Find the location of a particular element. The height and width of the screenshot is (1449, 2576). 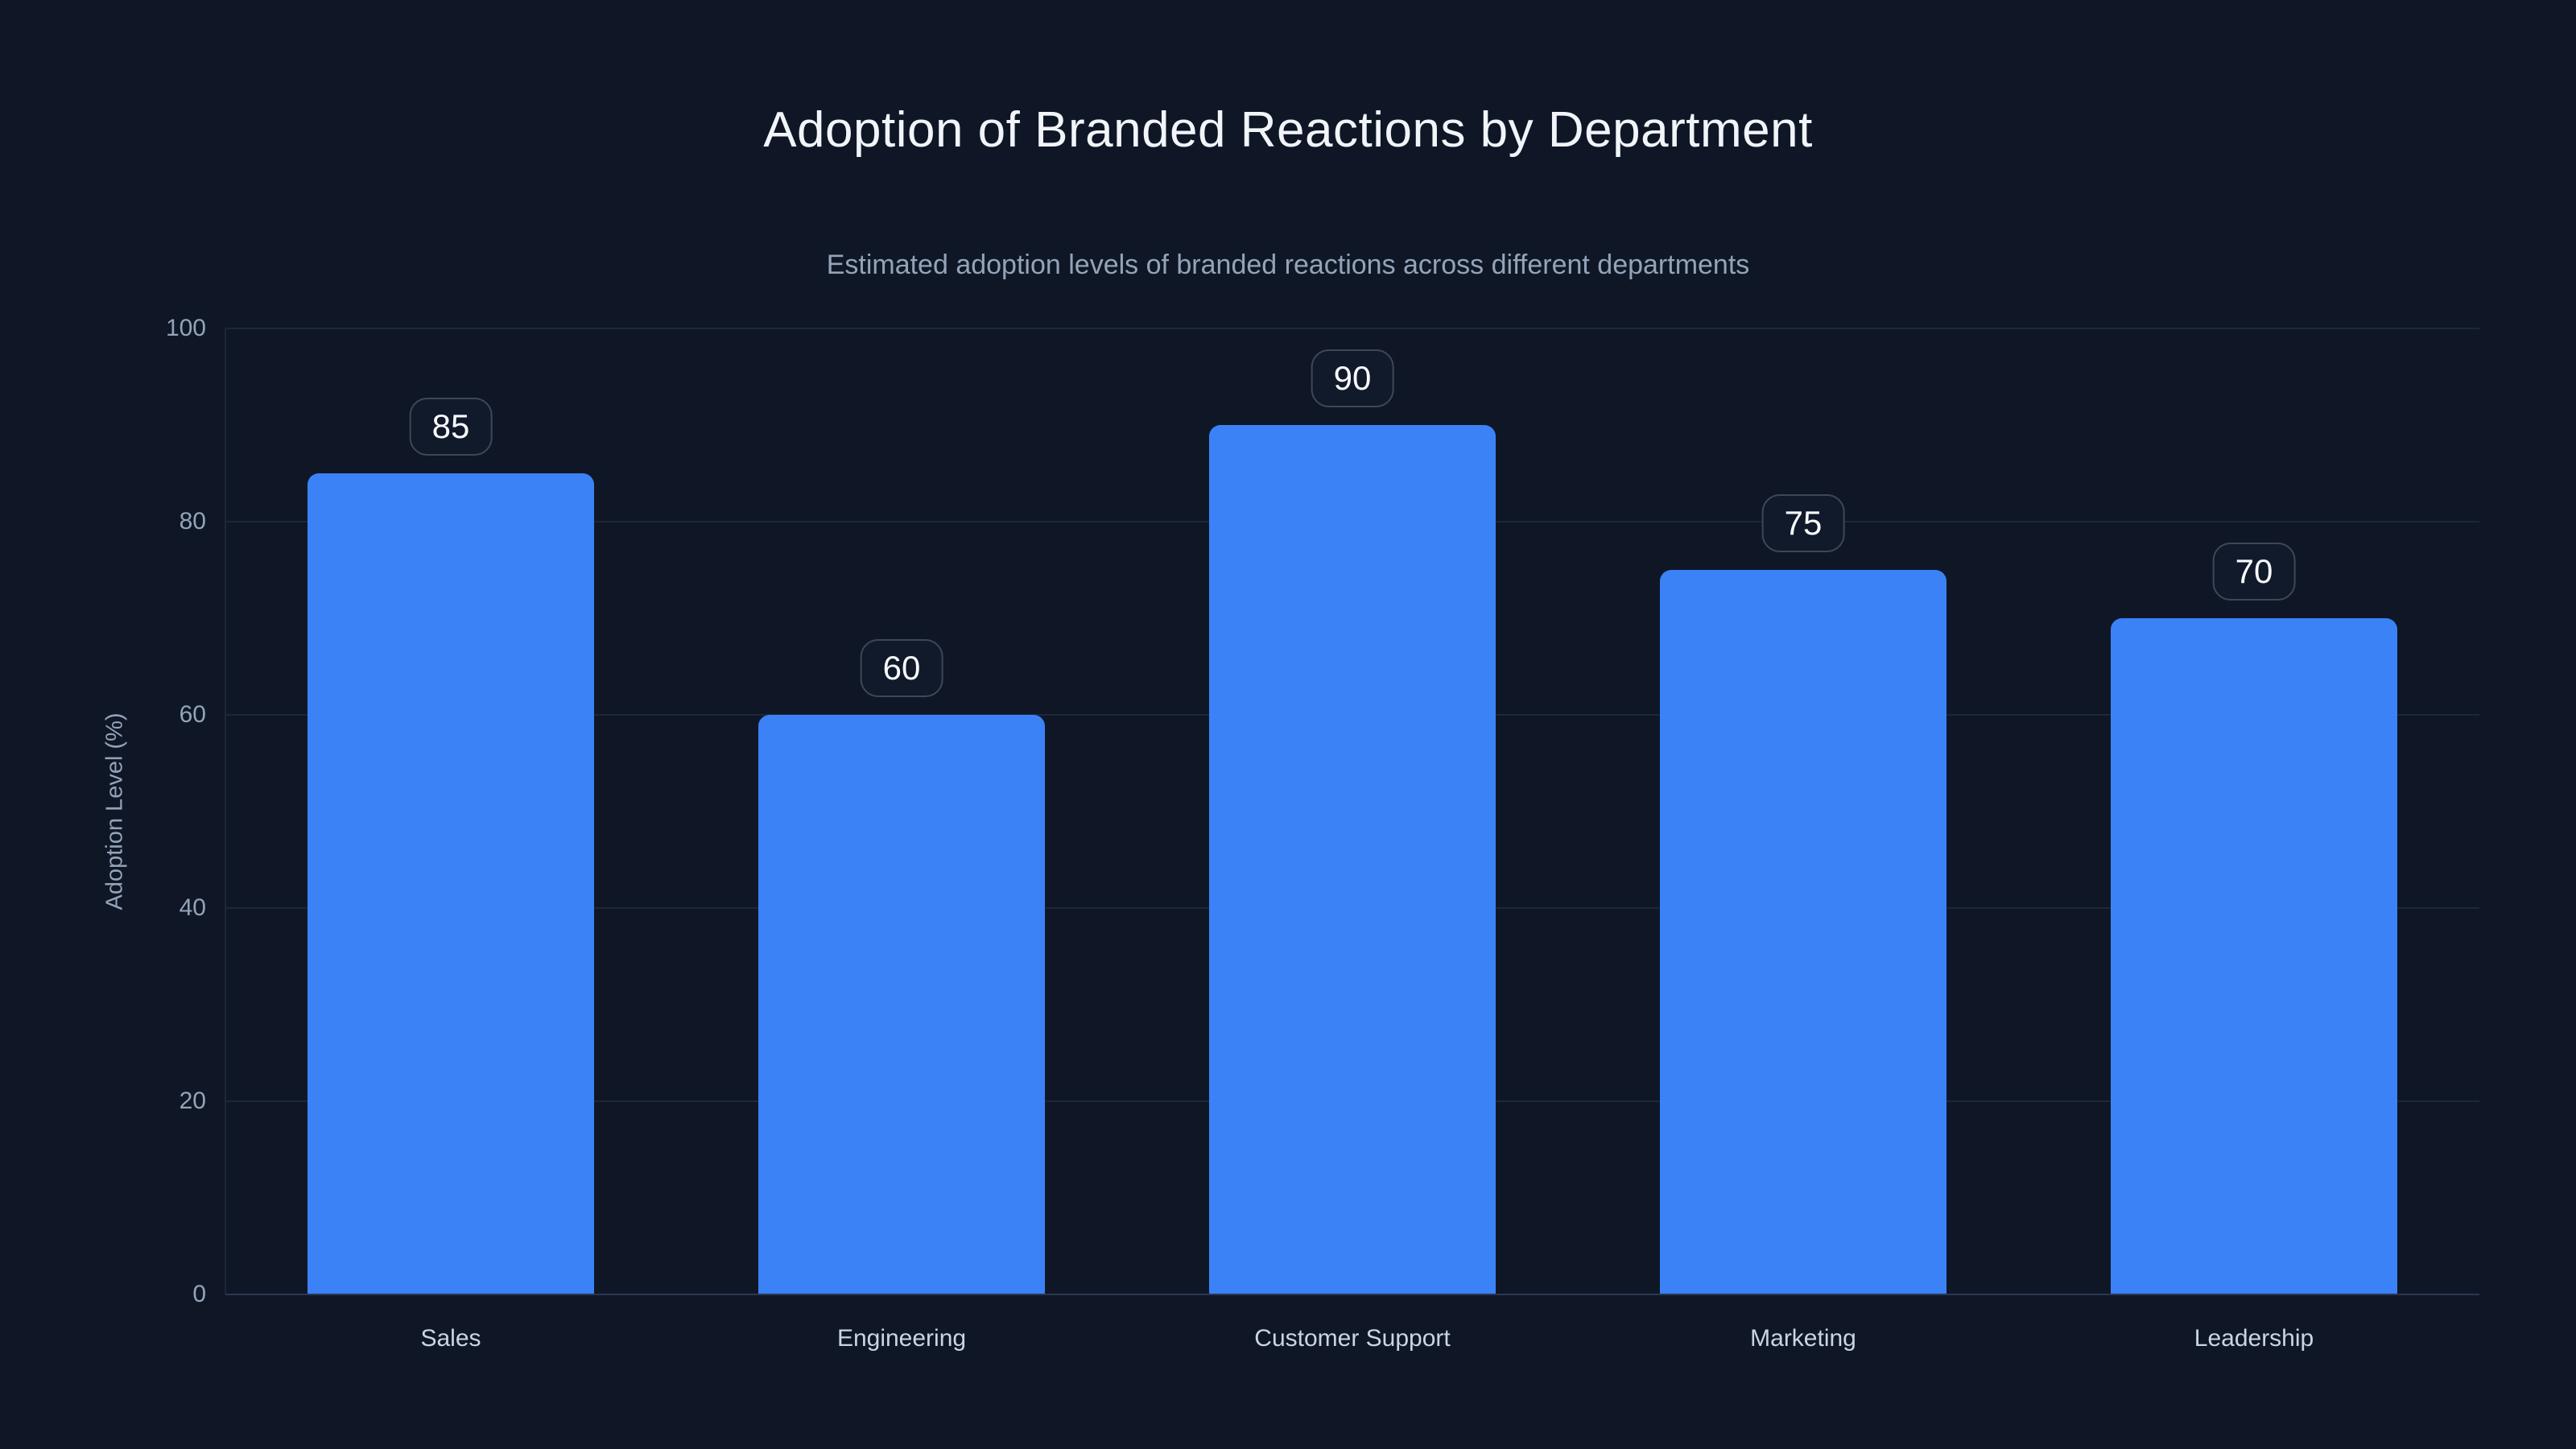

x-axis-label-customer-support: Customer Support is located at coordinates (1352, 1338).